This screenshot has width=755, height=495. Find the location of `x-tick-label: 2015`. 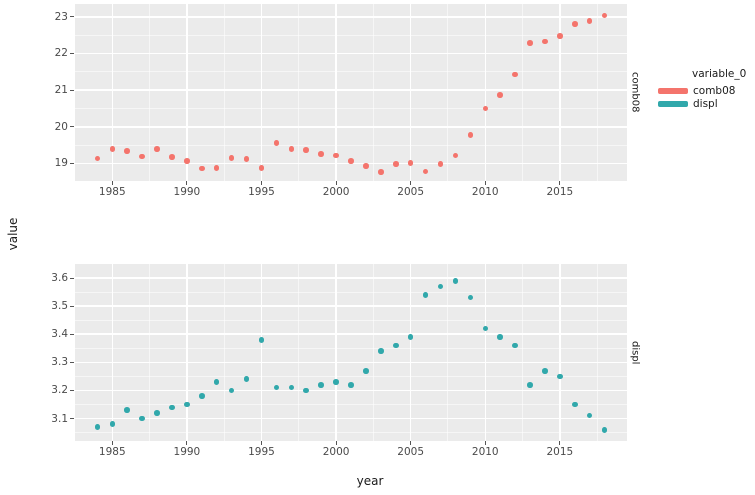

x-tick-label: 2015 is located at coordinates (560, 192).